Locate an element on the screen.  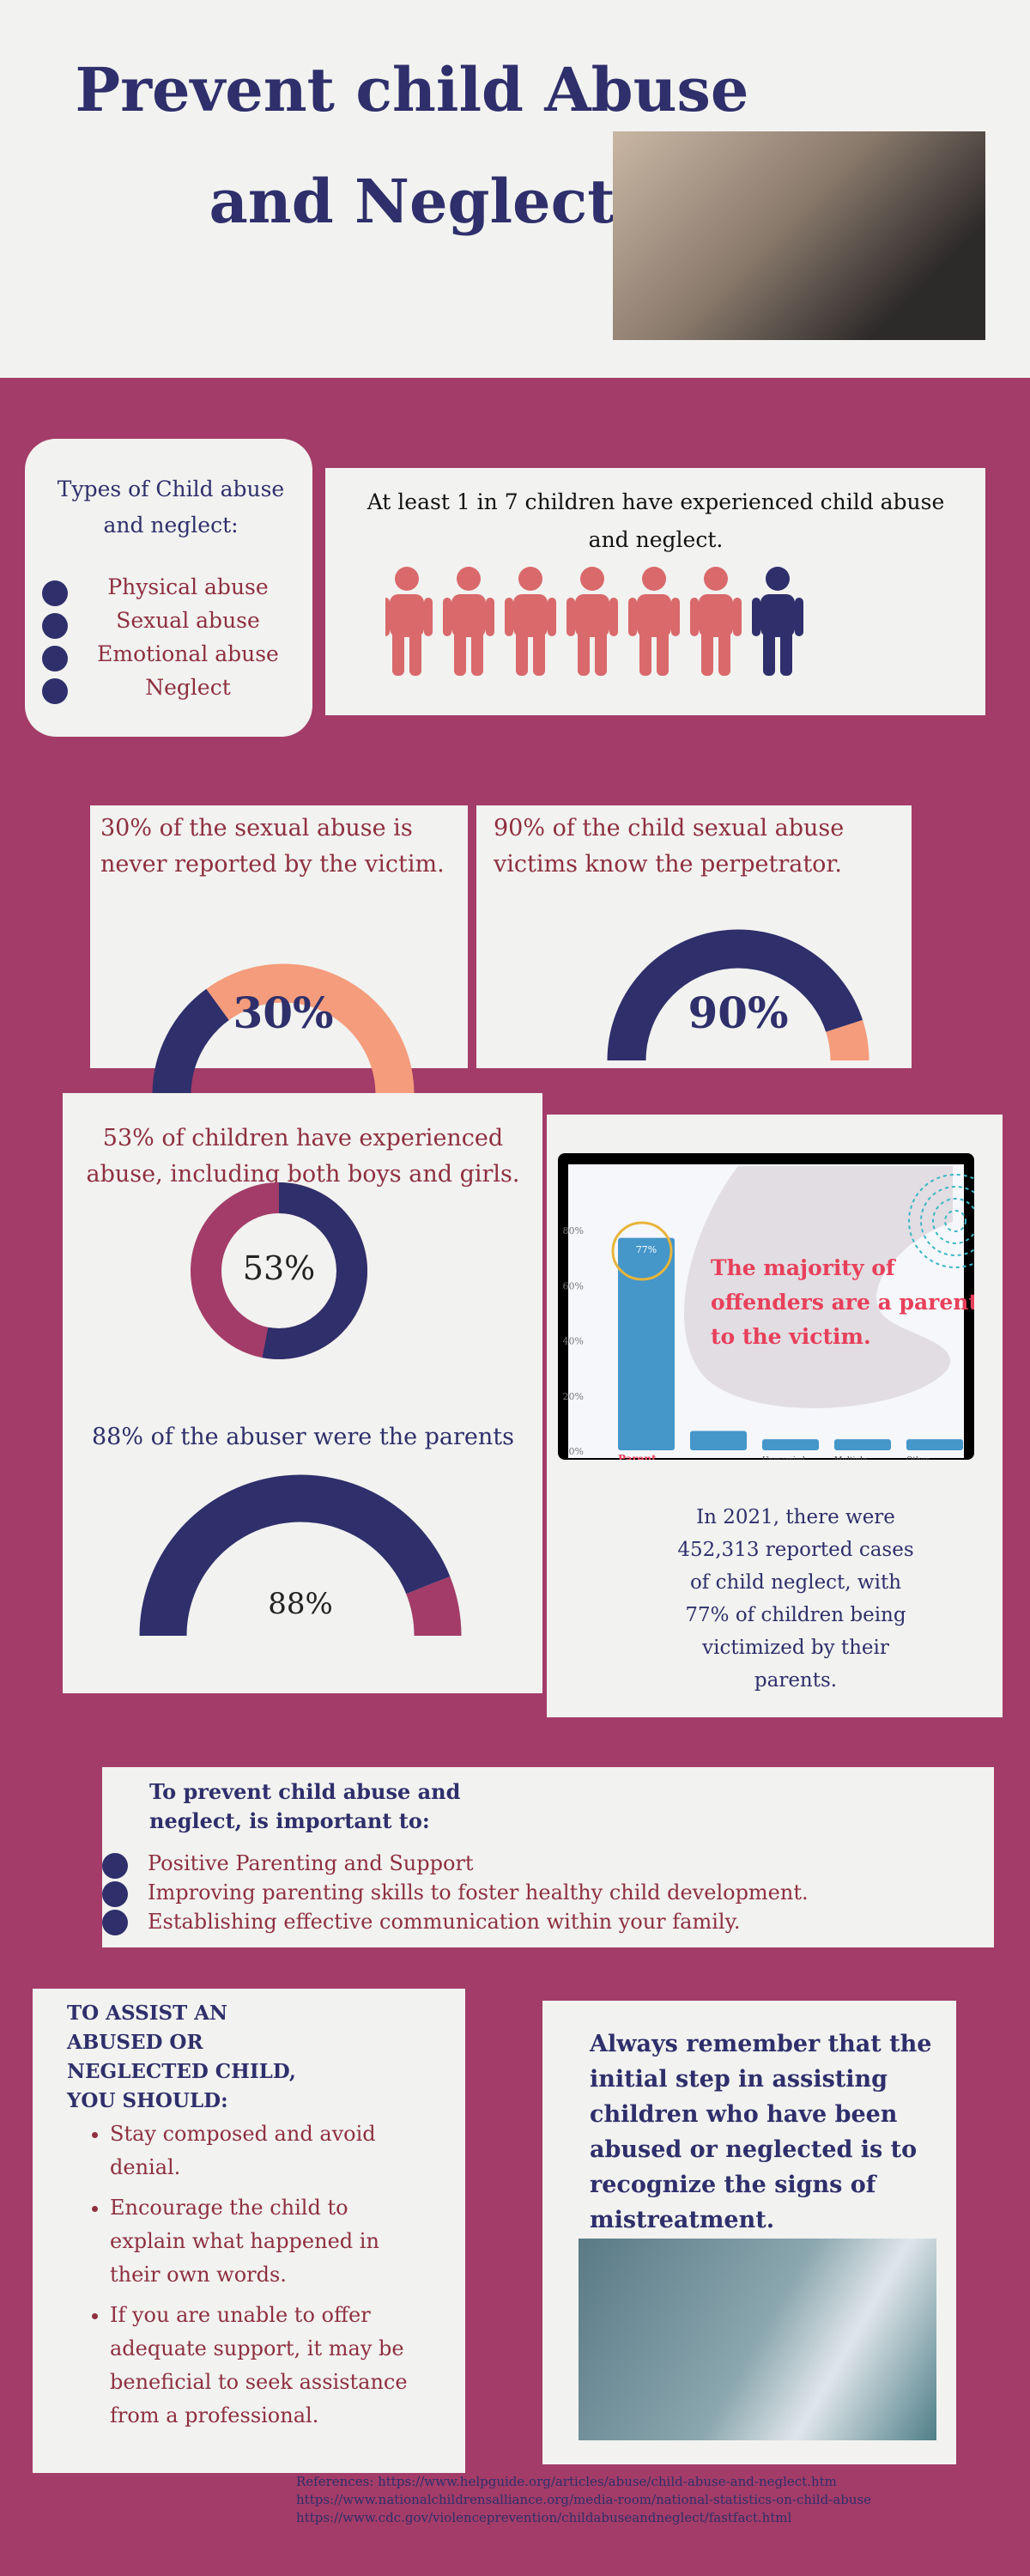
x-tick-label: Parent is located at coordinates (637, 1456).